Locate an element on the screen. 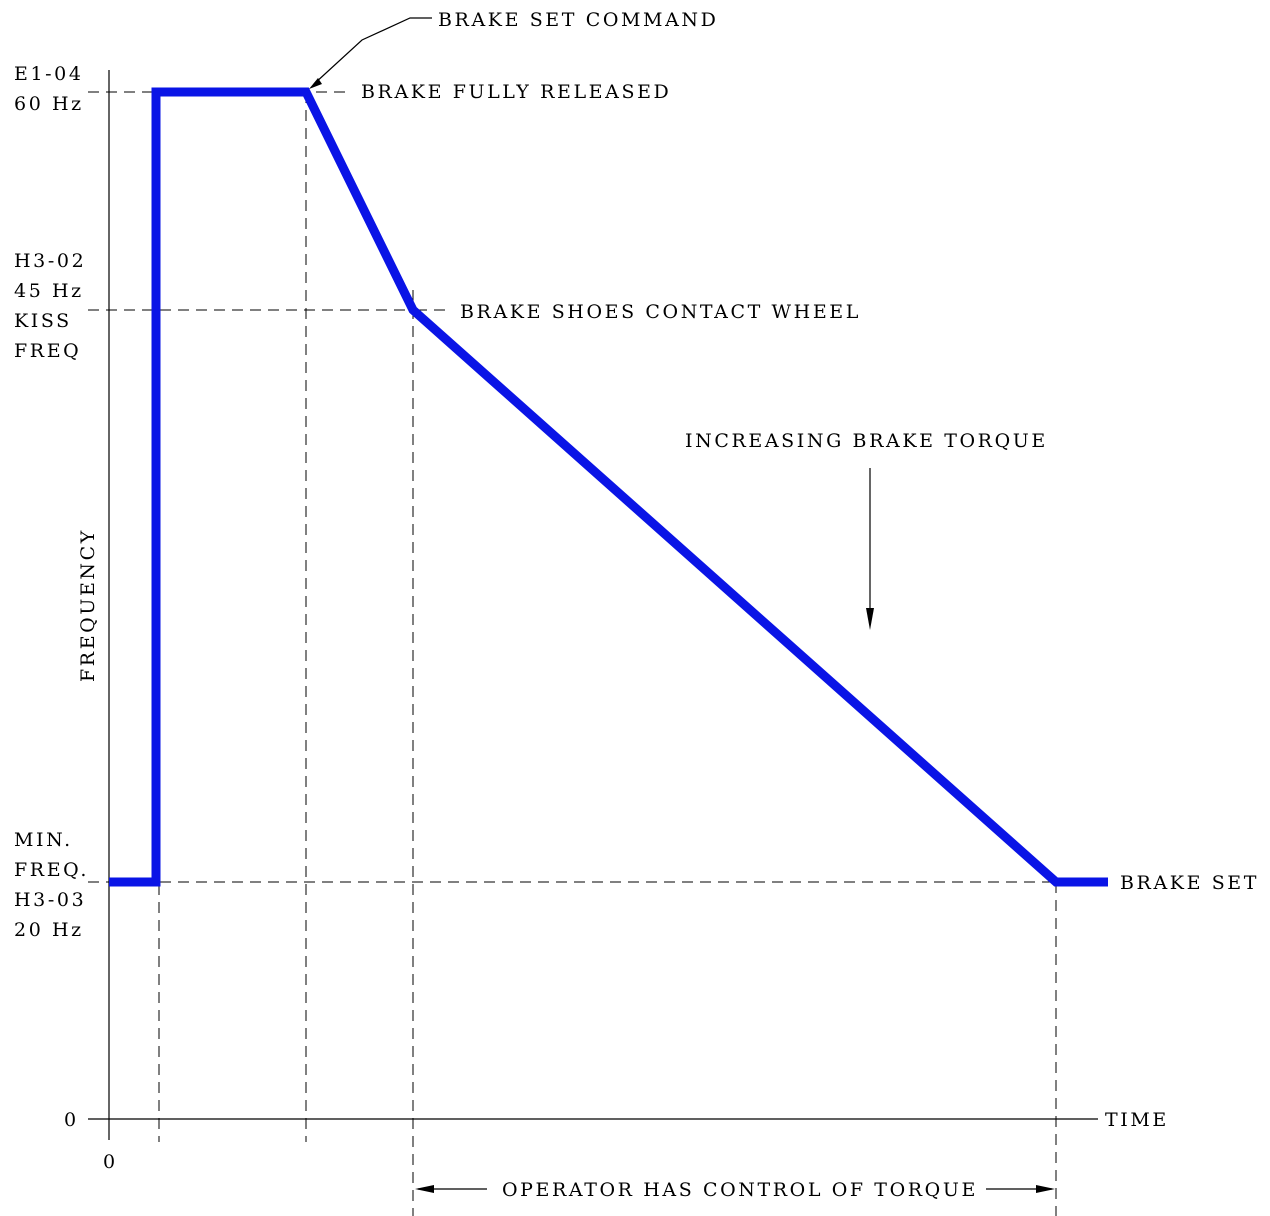 This screenshot has width=1270, height=1216. brake-set-command-arrowhead is located at coordinates (315, 83).